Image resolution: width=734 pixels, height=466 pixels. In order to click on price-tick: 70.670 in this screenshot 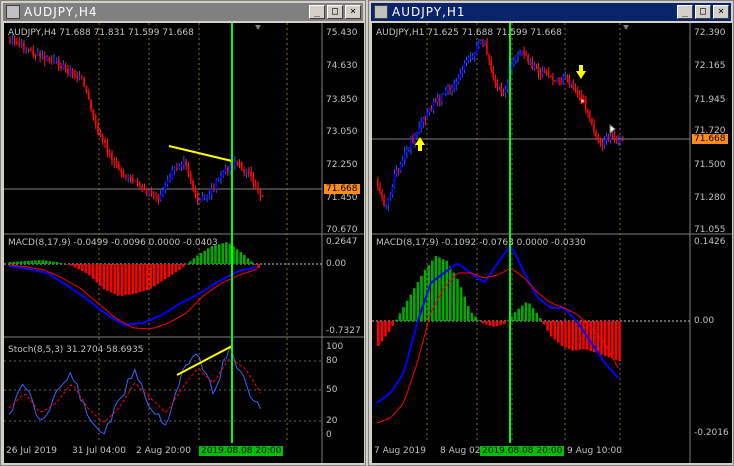, I will do `click(342, 230)`.